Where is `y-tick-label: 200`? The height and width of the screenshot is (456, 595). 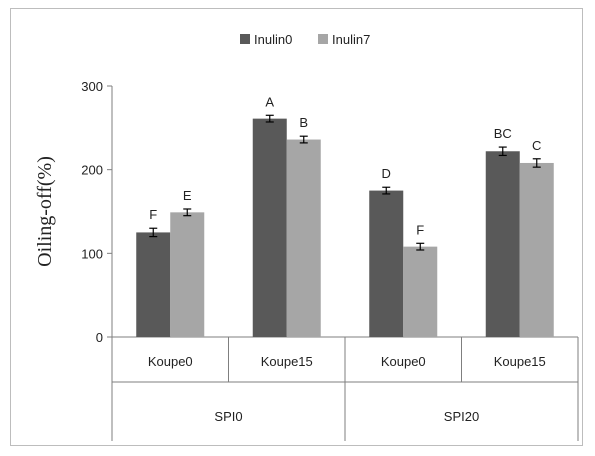 y-tick-label: 200 is located at coordinates (92, 170).